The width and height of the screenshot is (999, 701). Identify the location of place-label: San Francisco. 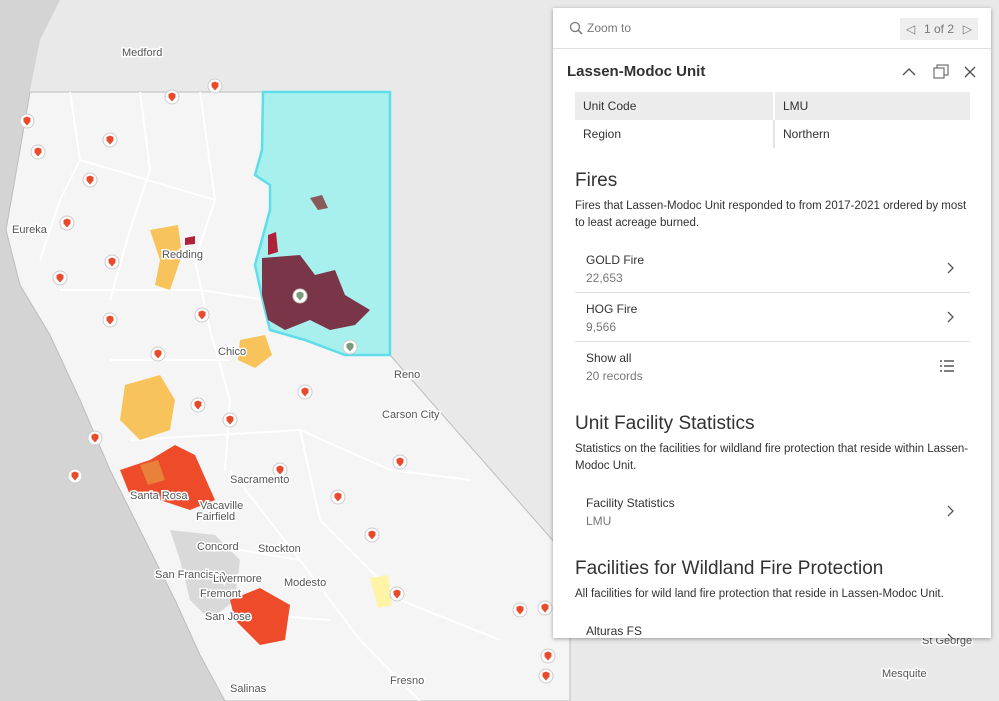
(190, 575).